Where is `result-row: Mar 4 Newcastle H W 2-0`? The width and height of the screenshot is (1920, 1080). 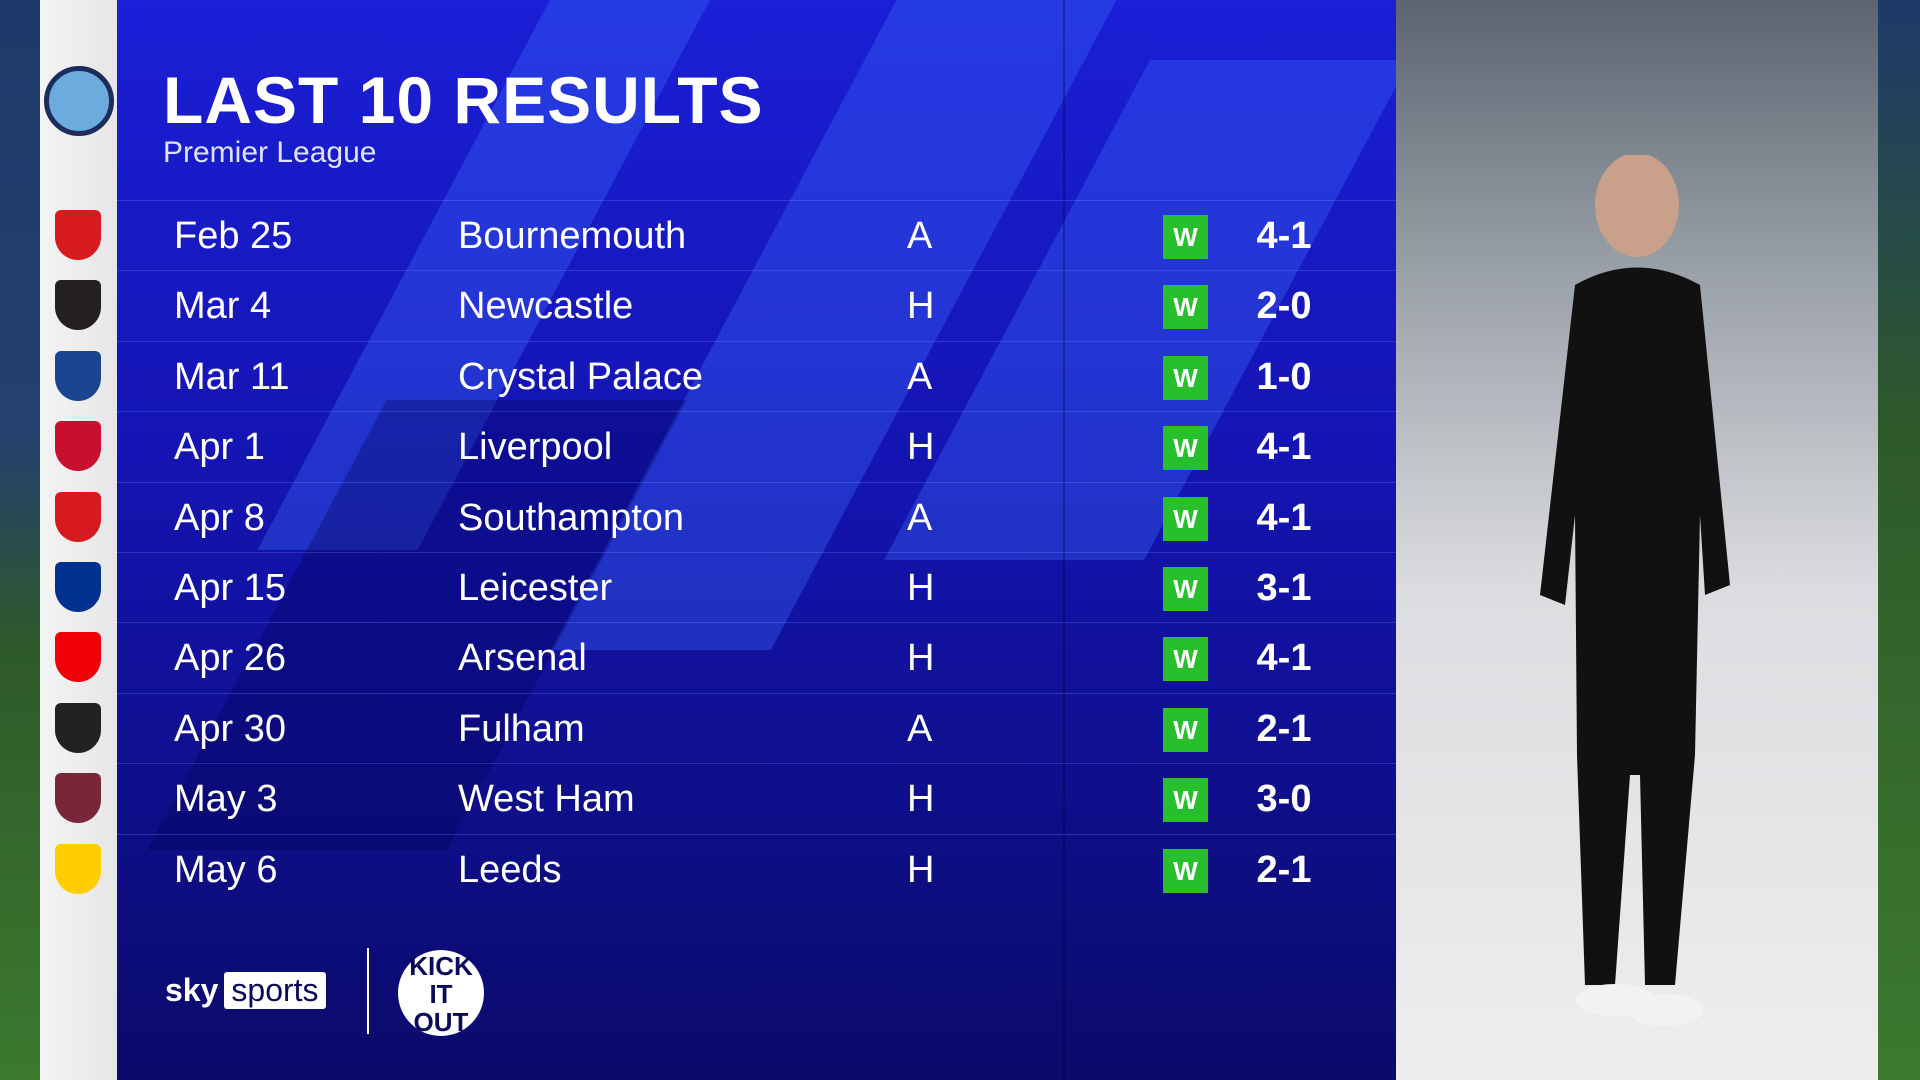
result-row: Mar 4 Newcastle H W 2-0 is located at coordinates (756, 305).